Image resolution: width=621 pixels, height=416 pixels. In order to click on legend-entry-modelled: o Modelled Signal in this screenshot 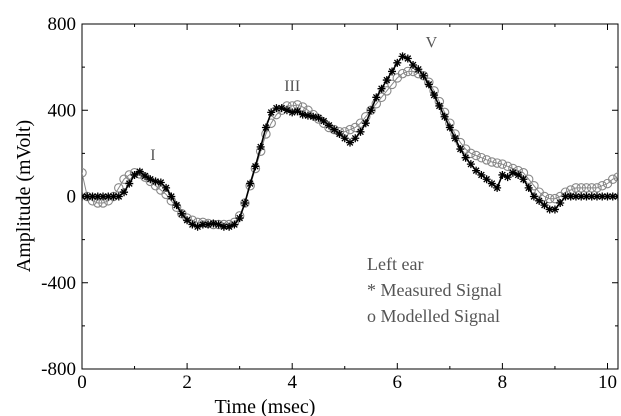, I will do `click(433, 316)`.